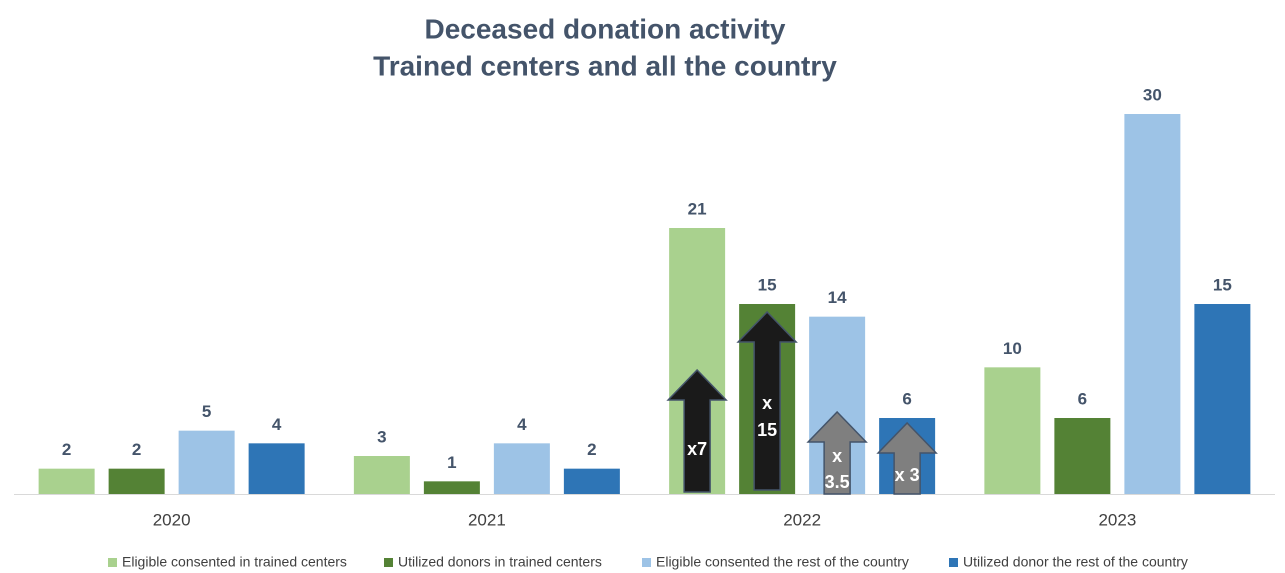 This screenshot has height=573, width=1285. What do you see at coordinates (697, 208) in the screenshot?
I see `data-label: 21` at bounding box center [697, 208].